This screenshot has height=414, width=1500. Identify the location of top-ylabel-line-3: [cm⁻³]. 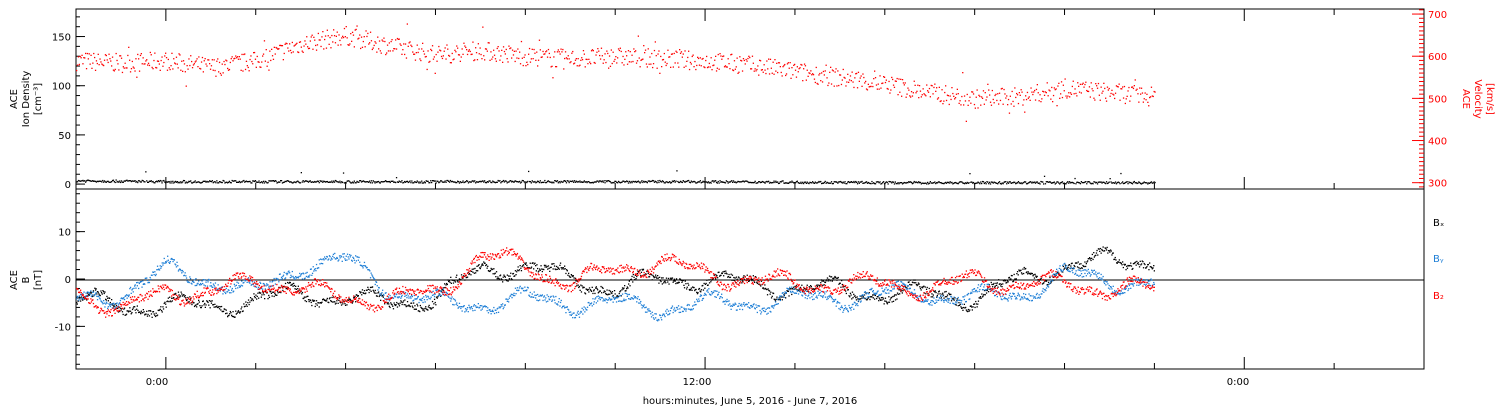
(38, 99).